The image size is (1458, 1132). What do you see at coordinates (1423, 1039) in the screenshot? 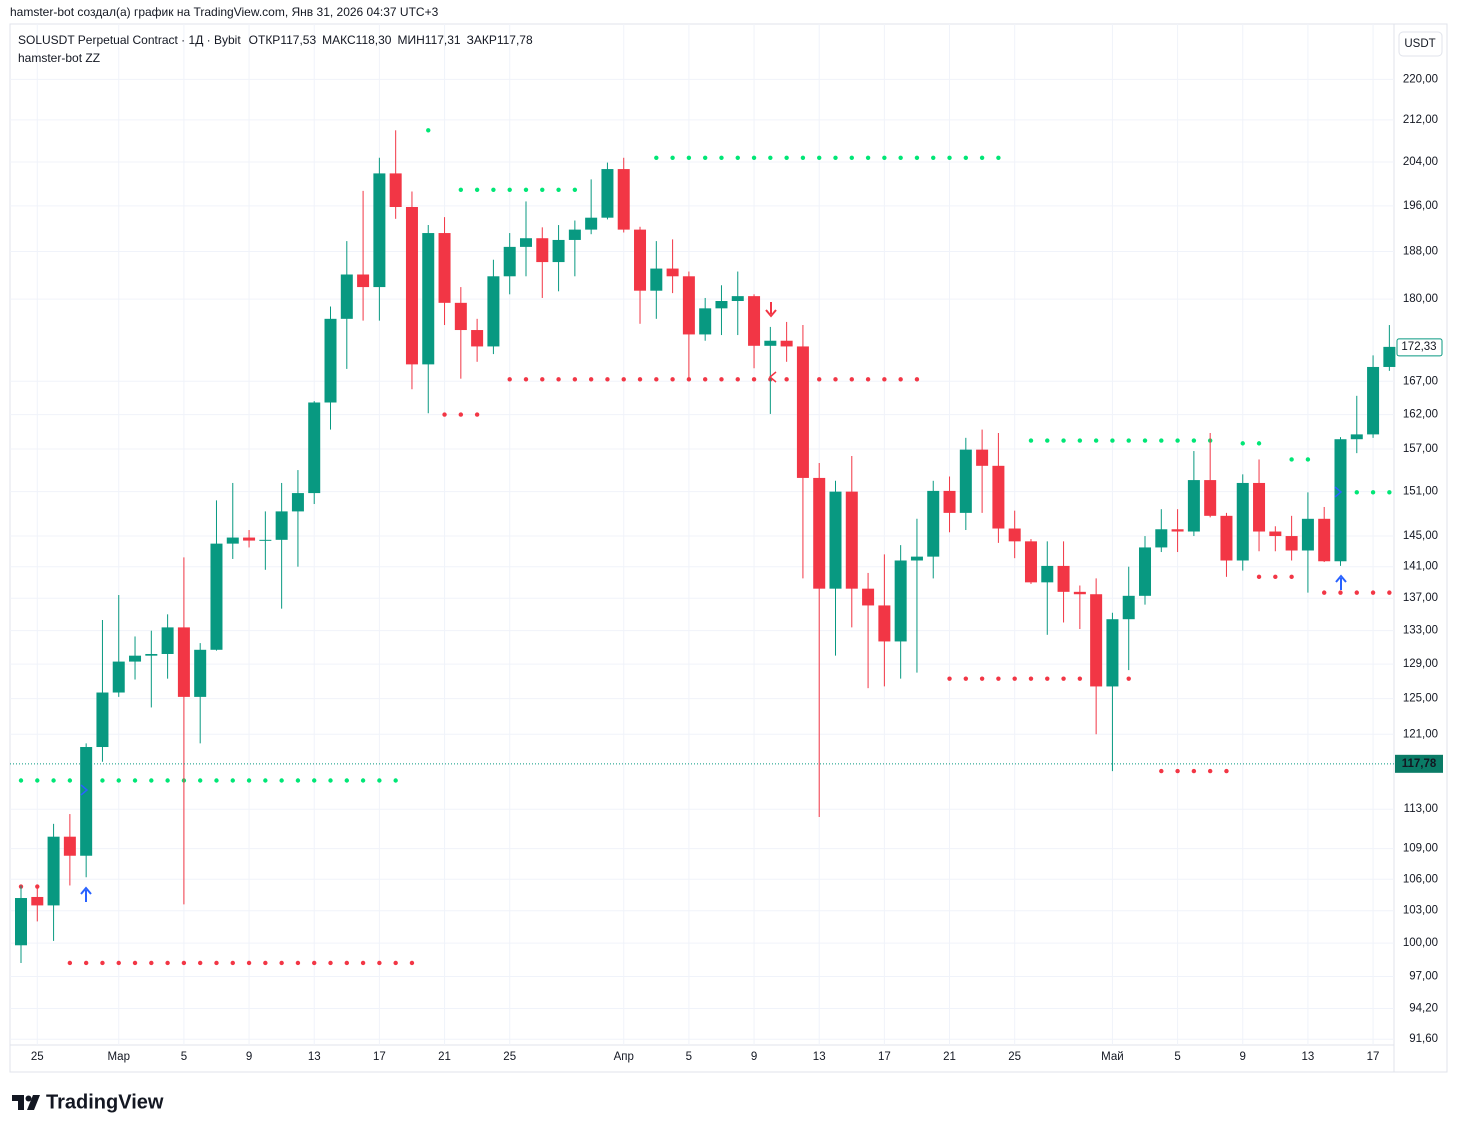
I see `y-tick-label: 91,60` at bounding box center [1423, 1039].